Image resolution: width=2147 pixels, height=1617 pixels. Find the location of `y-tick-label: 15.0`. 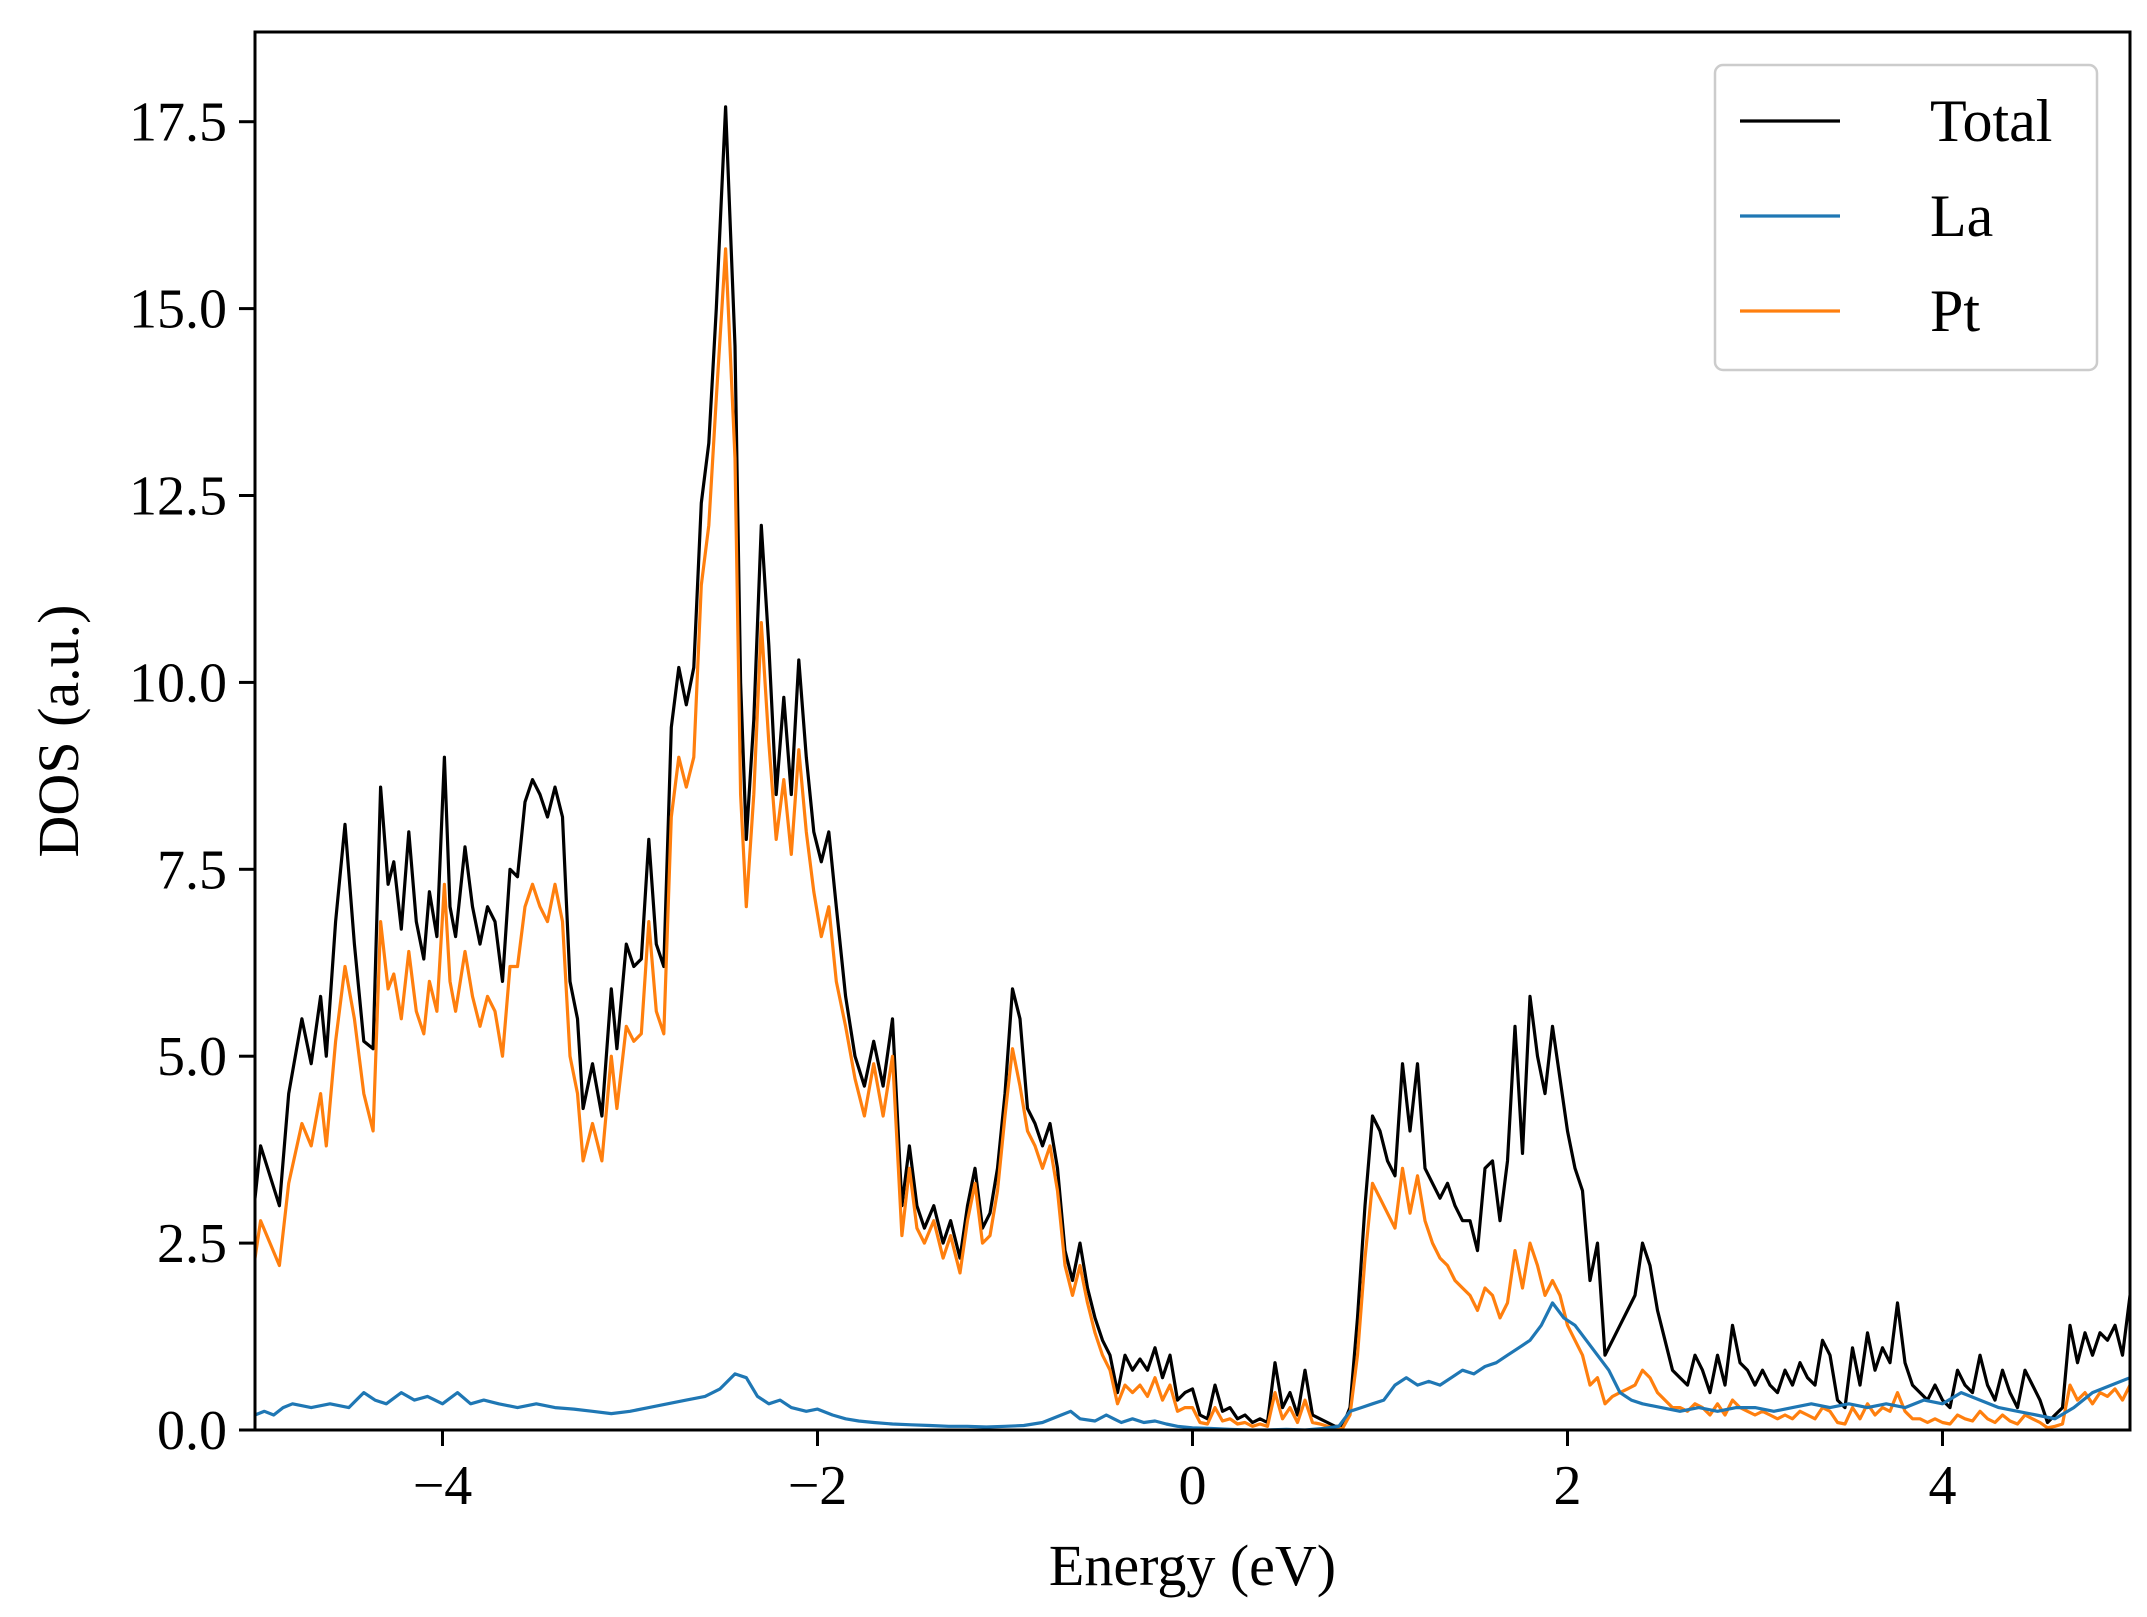

y-tick-label: 15.0 is located at coordinates (178, 310).